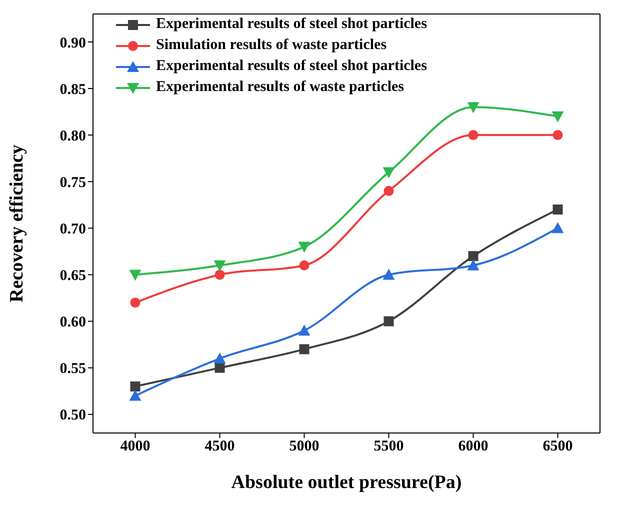 The image size is (621, 506). What do you see at coordinates (219, 446) in the screenshot?
I see `x-tick-label: 4500` at bounding box center [219, 446].